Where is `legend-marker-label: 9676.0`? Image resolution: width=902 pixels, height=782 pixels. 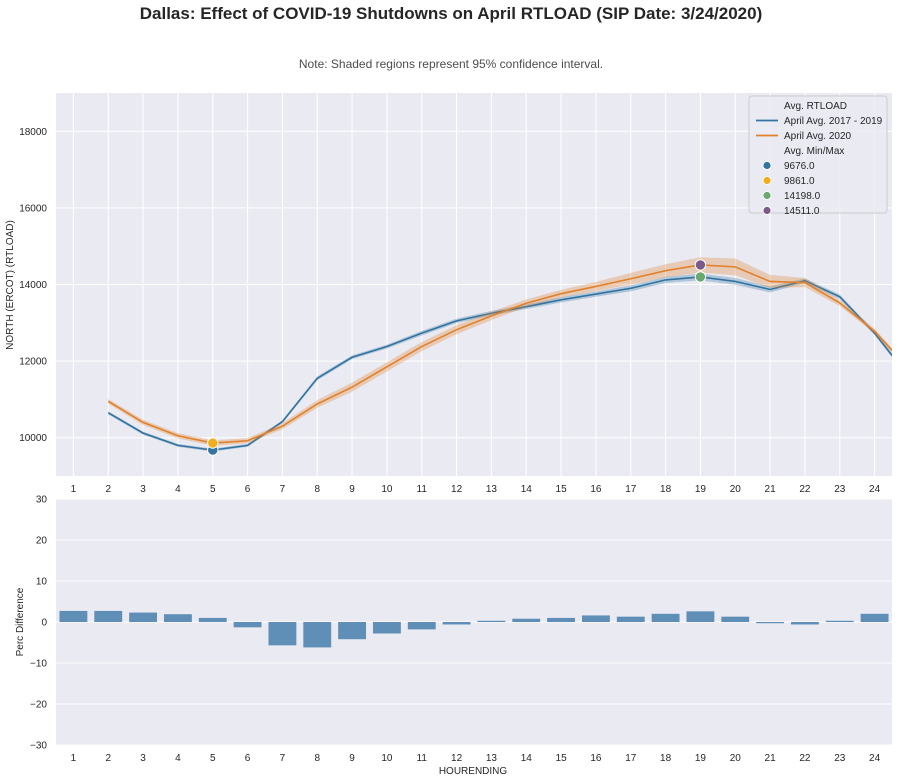
legend-marker-label: 9676.0 is located at coordinates (799, 166).